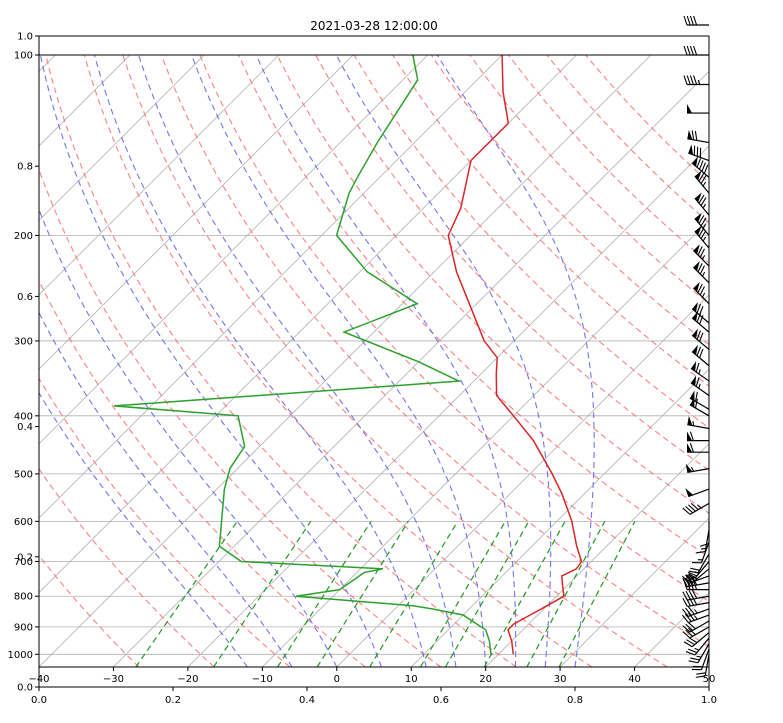 The width and height of the screenshot is (783, 723). I want to click on chart-title: 2021-03-28 12:00:00, so click(373, 26).